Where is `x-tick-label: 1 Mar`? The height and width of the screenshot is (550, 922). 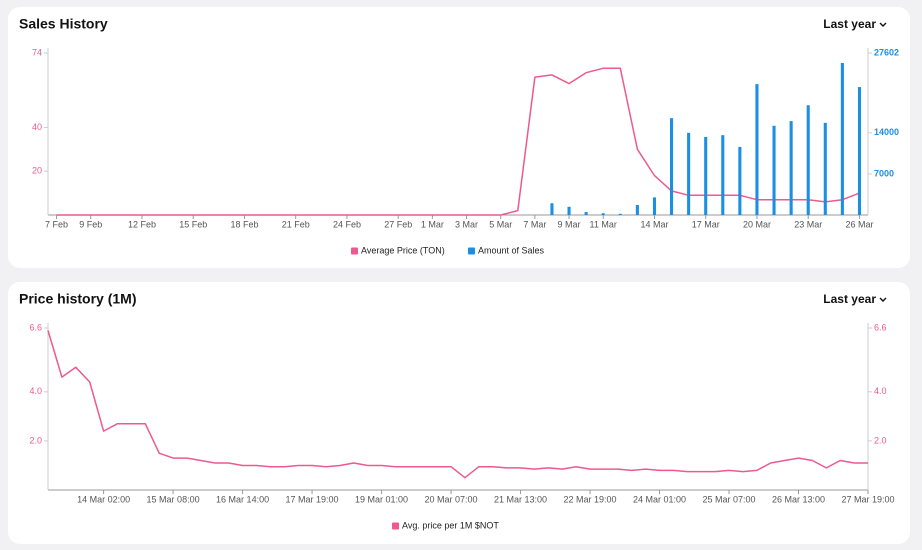
x-tick-label: 1 Mar is located at coordinates (432, 224).